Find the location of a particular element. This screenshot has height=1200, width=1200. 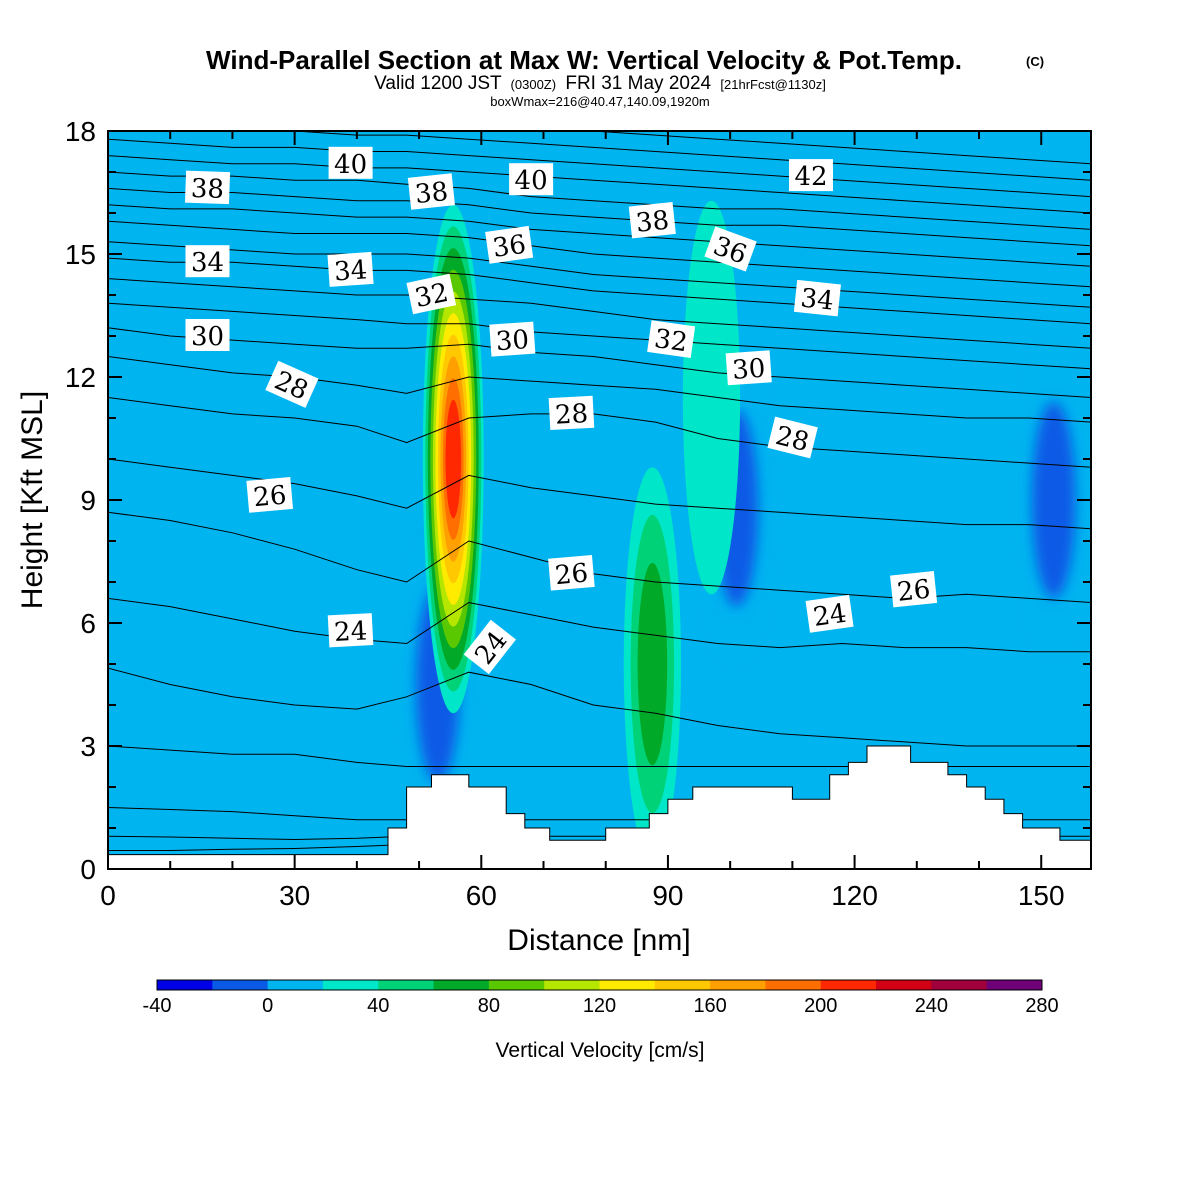

contour-label-7: 38 is located at coordinates (652, 220).